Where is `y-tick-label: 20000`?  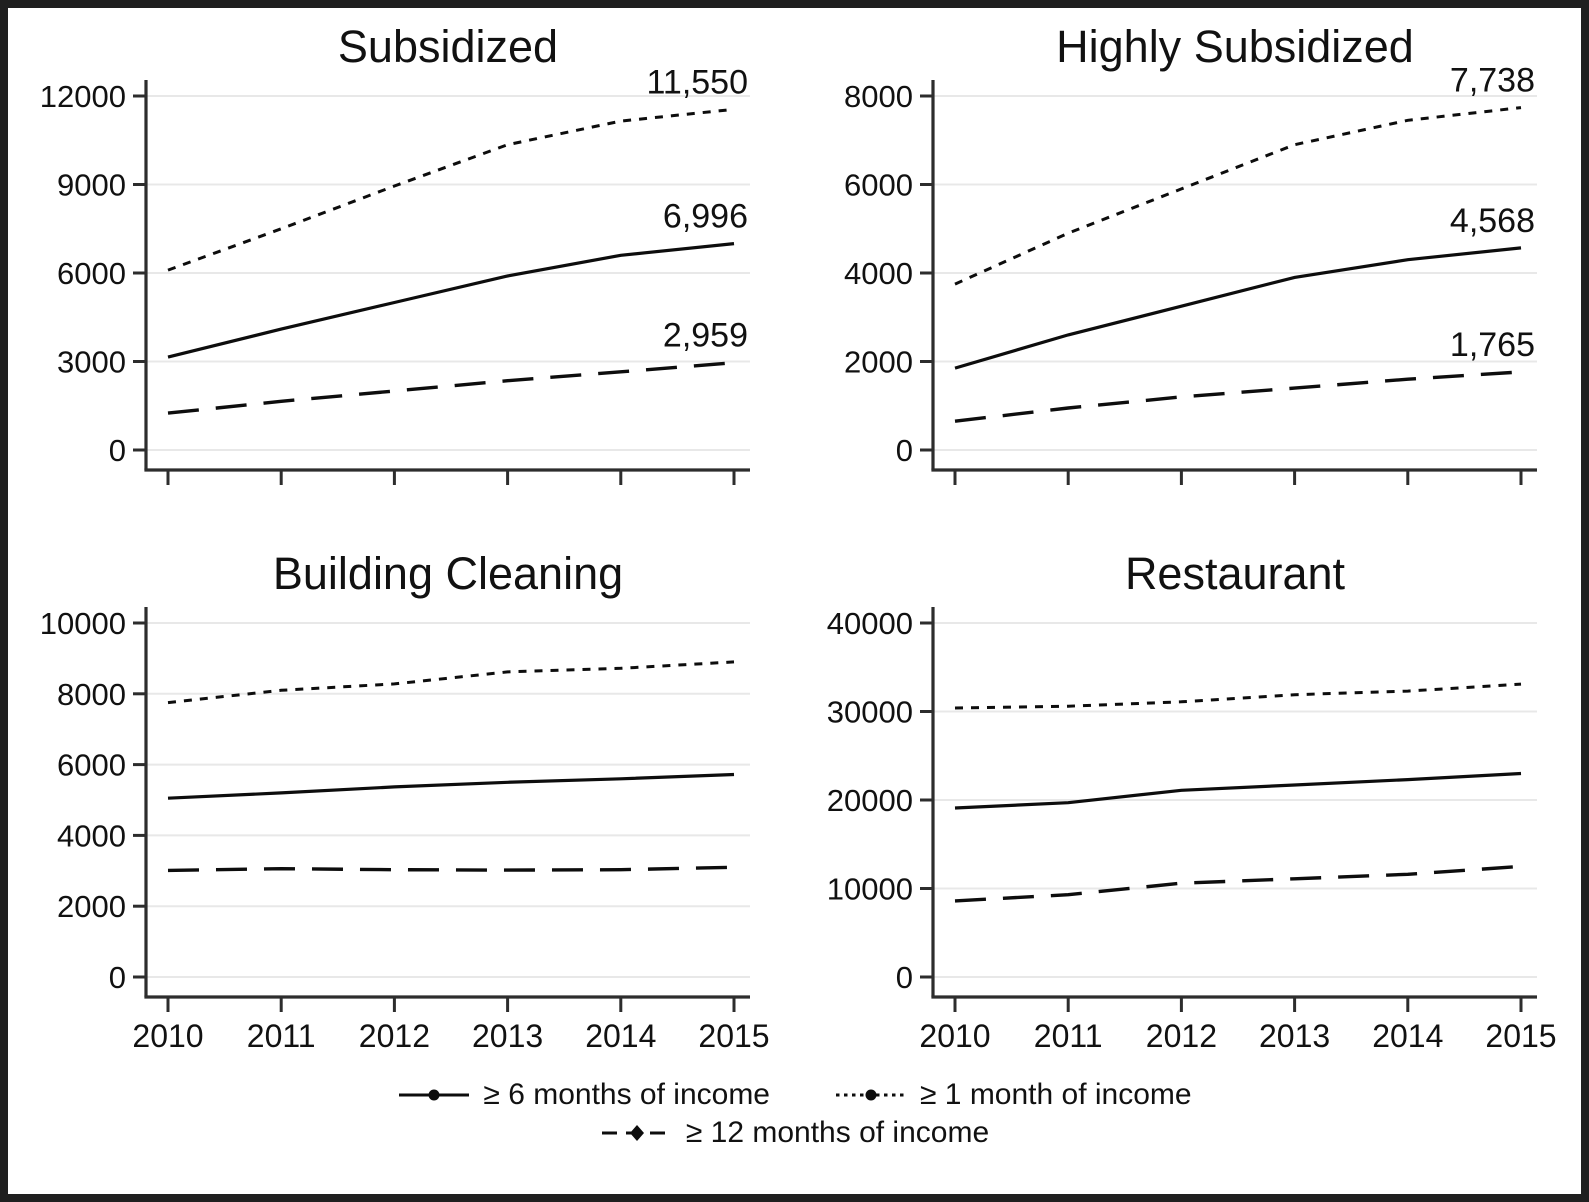
y-tick-label: 20000 is located at coordinates (869, 800).